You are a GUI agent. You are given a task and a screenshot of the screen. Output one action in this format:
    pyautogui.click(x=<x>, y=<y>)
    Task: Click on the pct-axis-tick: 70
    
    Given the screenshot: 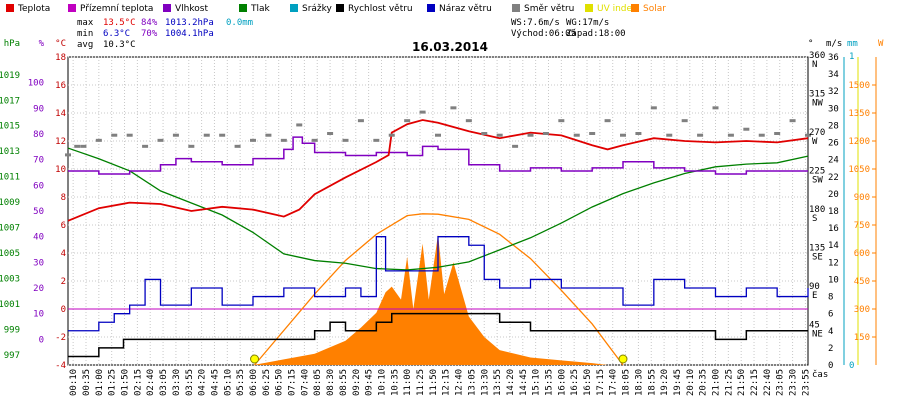 What is the action you would take?
    pyautogui.click(x=38, y=161)
    